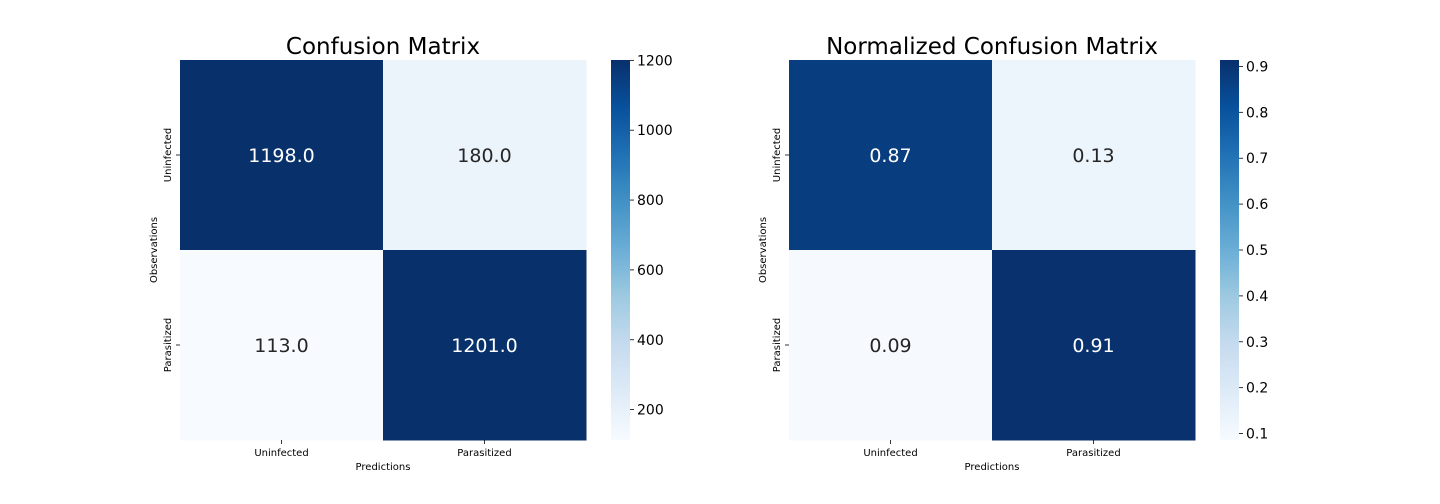 Image resolution: width=1440 pixels, height=504 pixels. What do you see at coordinates (650, 271) in the screenshot?
I see `colorbar-tick-label: 600` at bounding box center [650, 271].